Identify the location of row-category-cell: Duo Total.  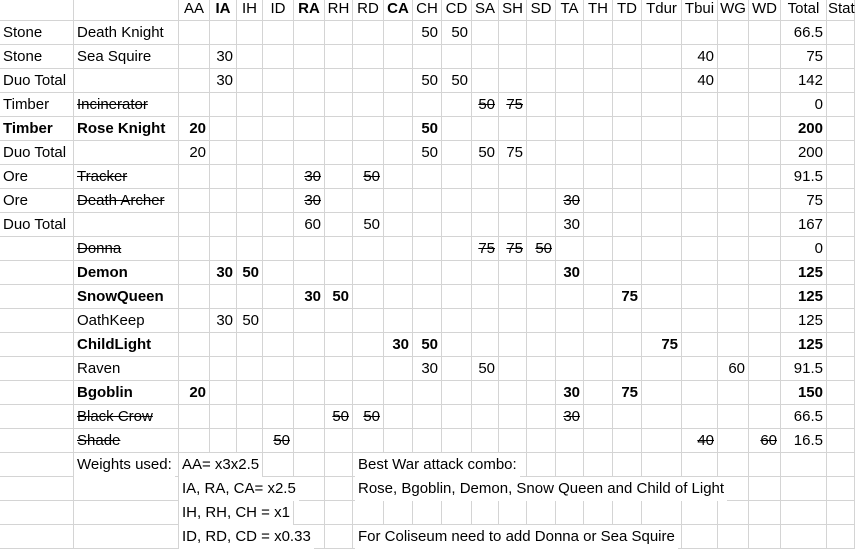
(37, 153).